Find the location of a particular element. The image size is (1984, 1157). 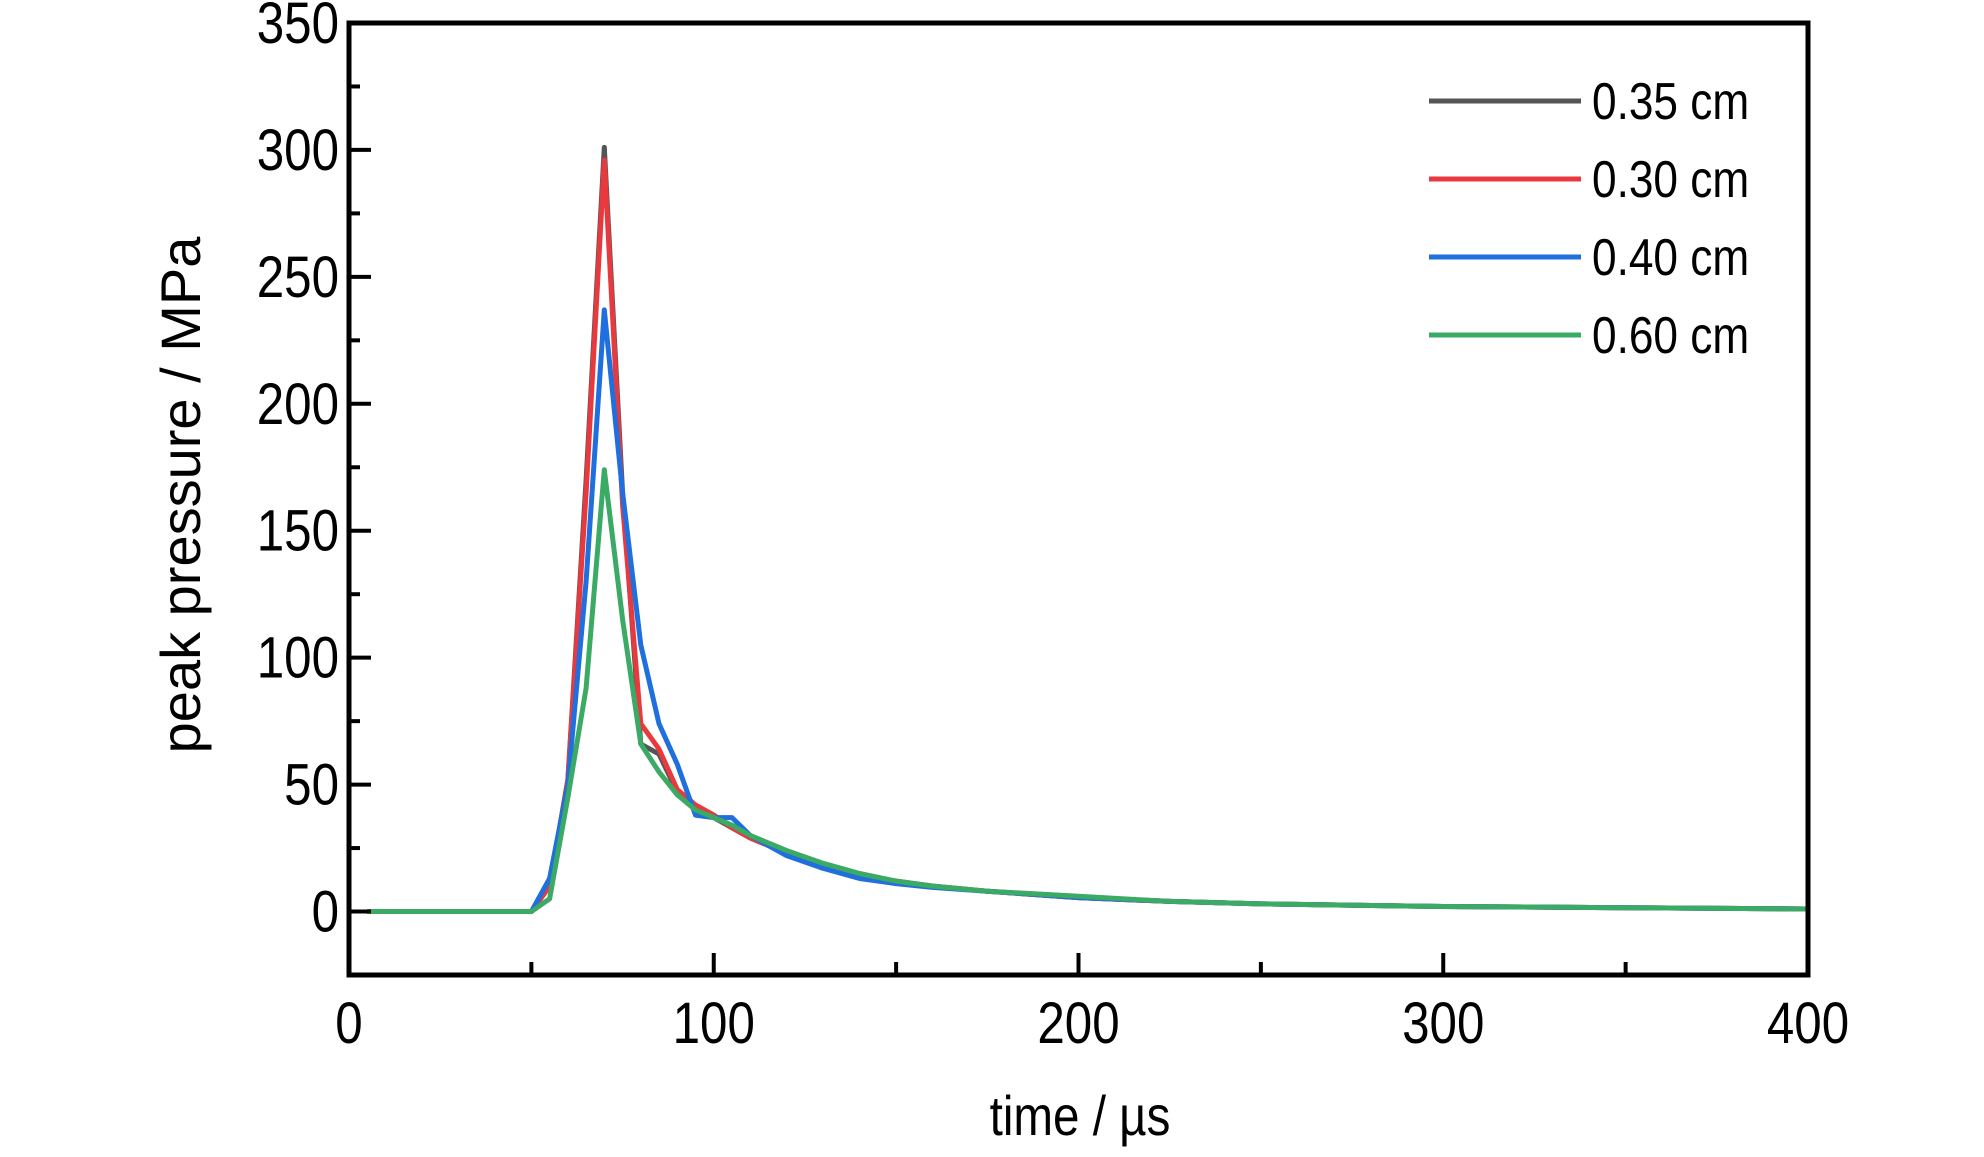

x-axis-label: time / µs is located at coordinates (1080, 1116).